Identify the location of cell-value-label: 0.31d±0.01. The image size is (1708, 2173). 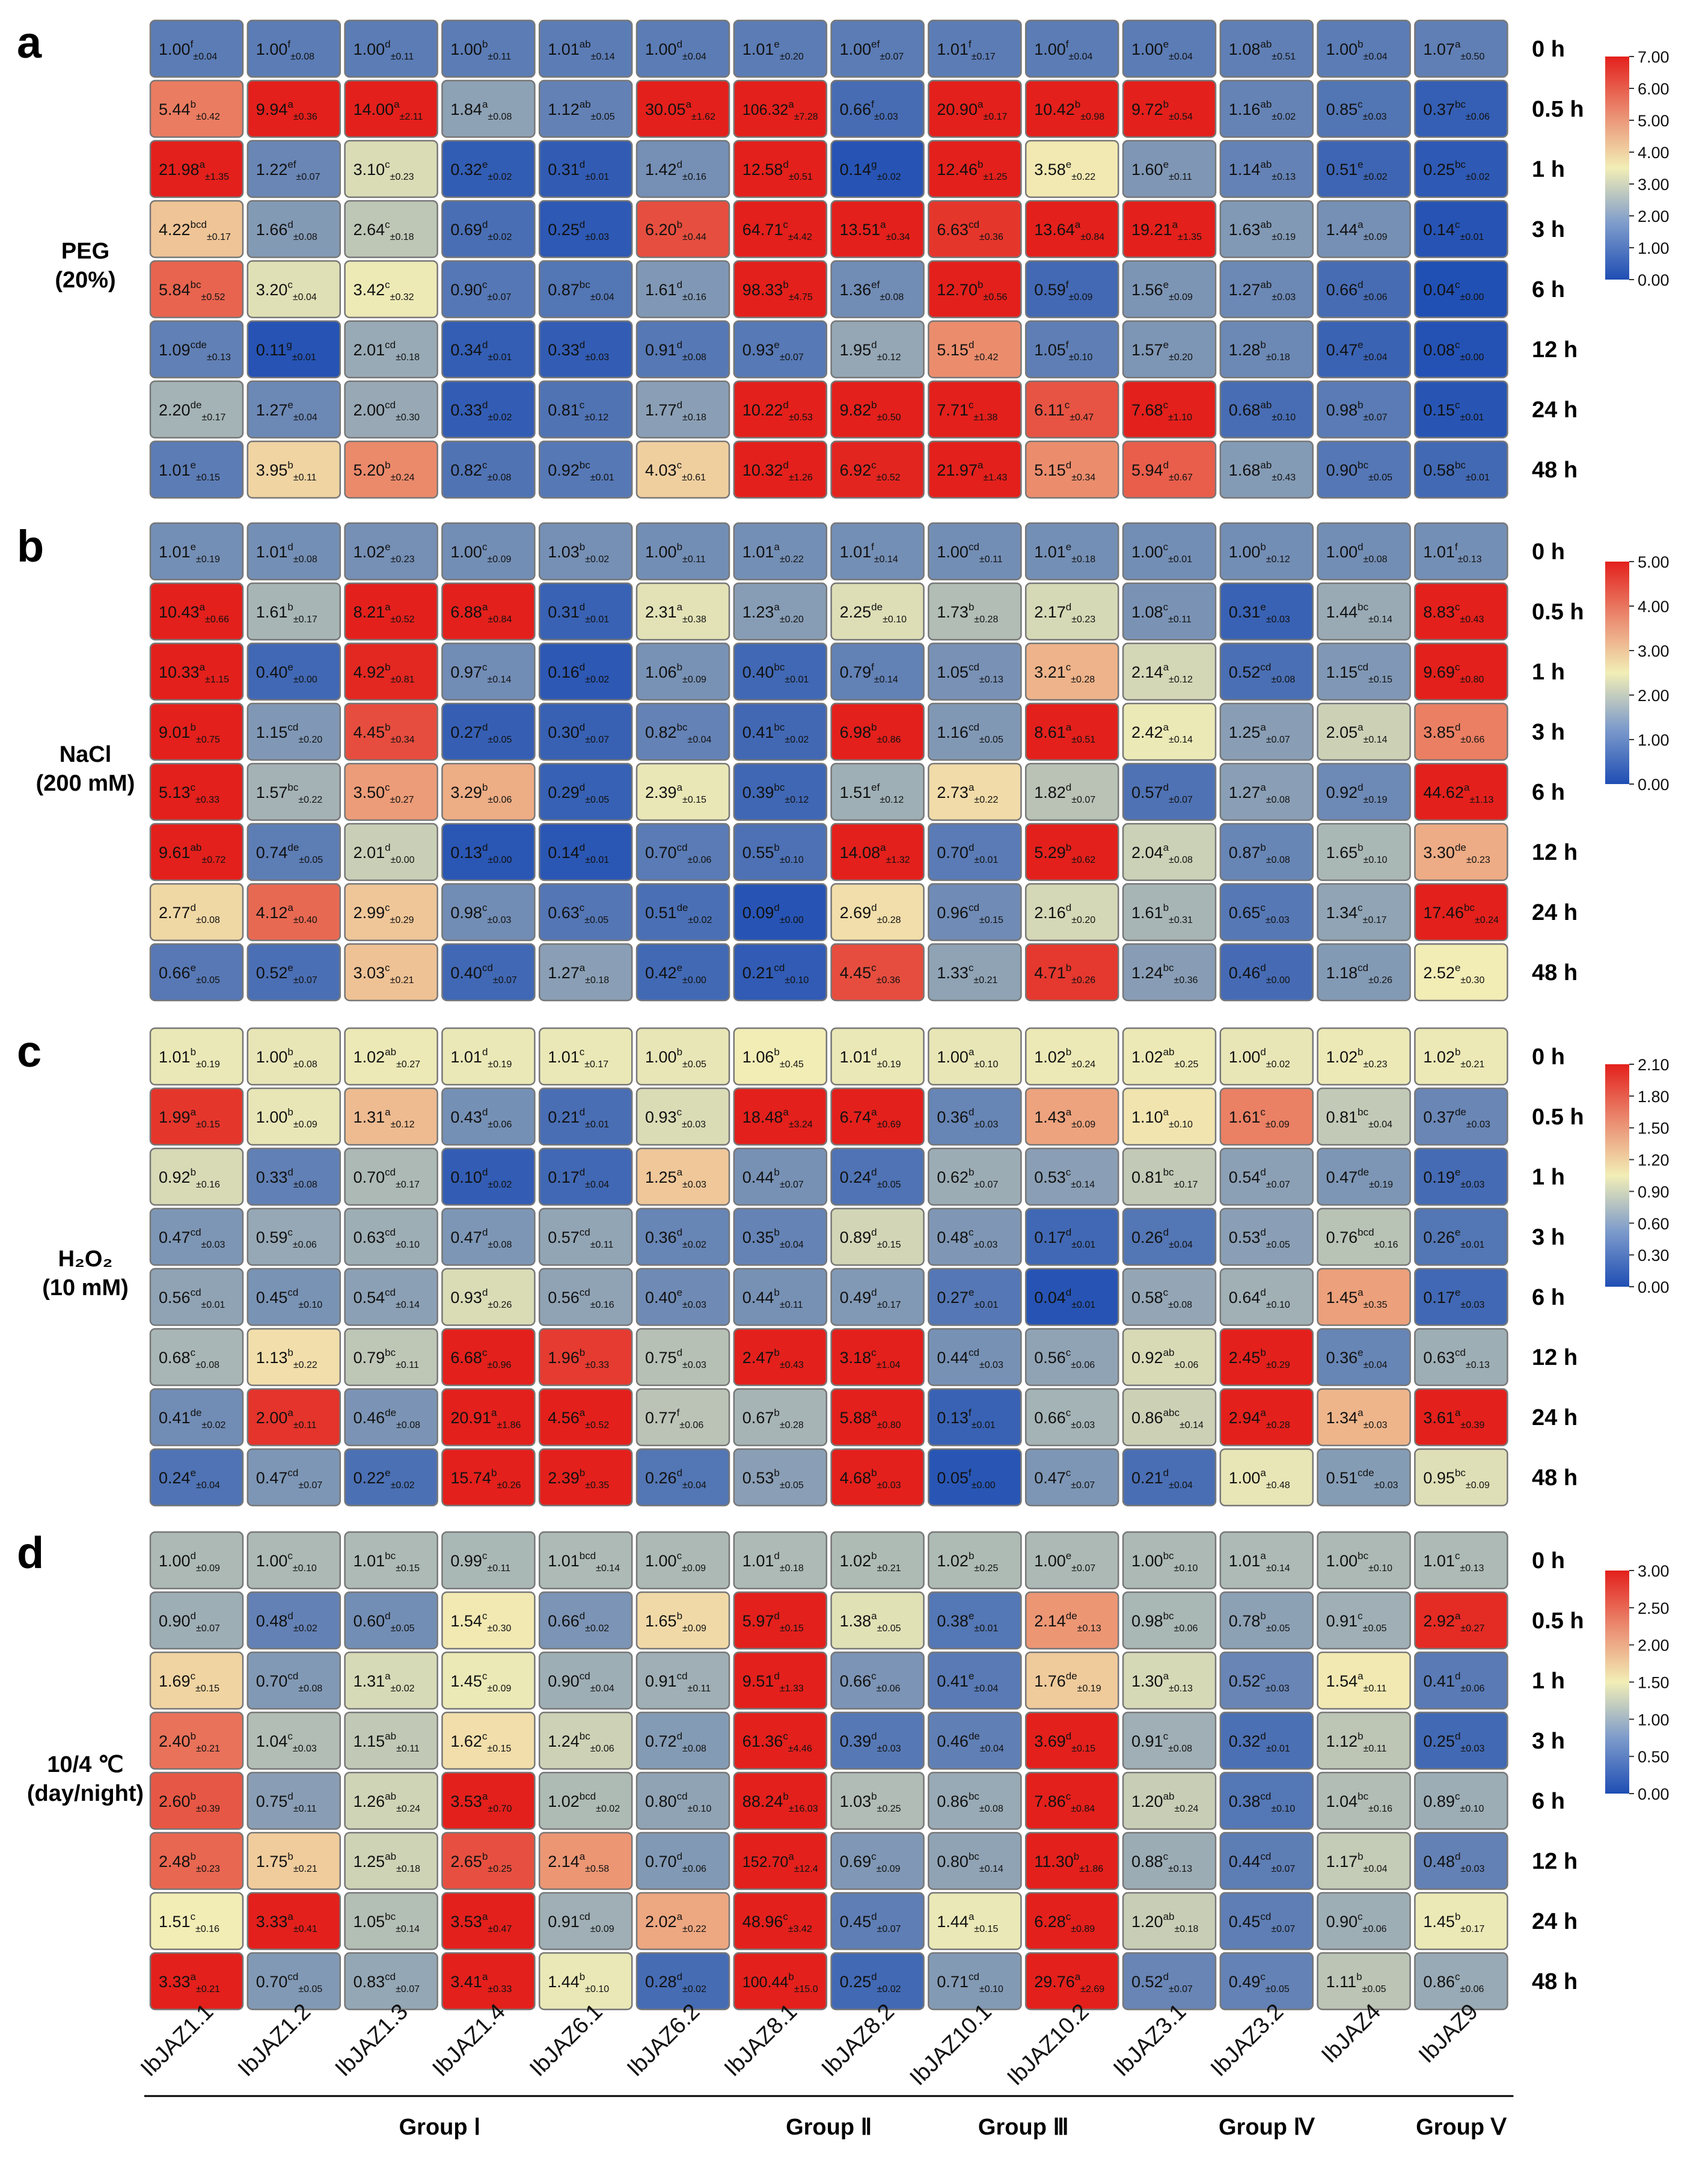
(578, 613).